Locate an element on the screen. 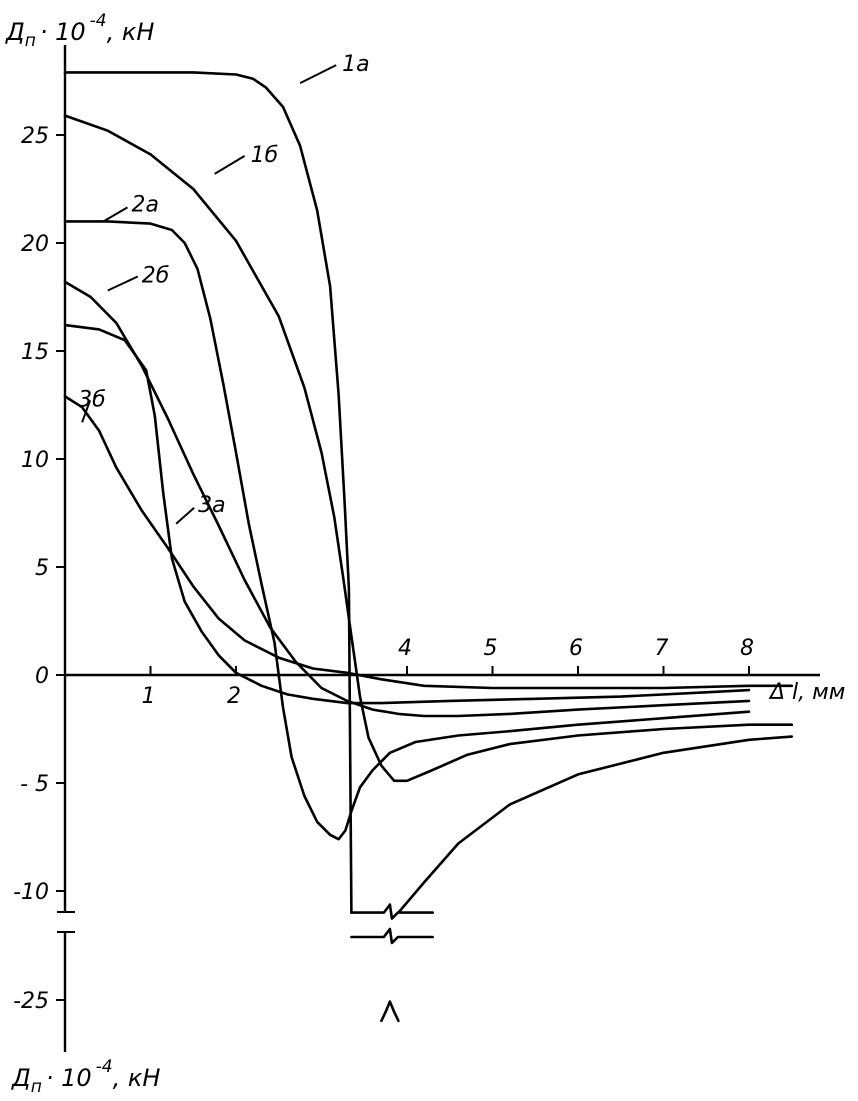 The width and height of the screenshot is (858, 1101). leader-3а is located at coordinates (185, 516).